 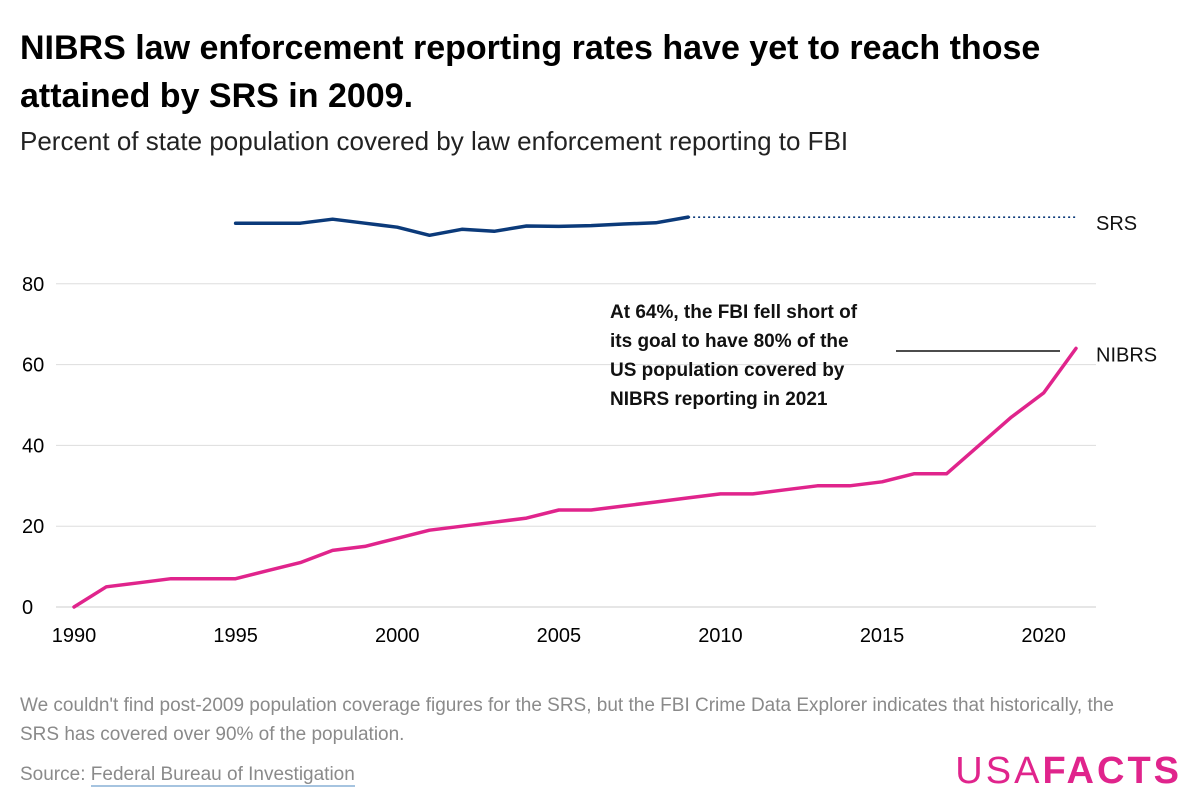 What do you see at coordinates (74, 636) in the screenshot?
I see `x-tick-label: 1990` at bounding box center [74, 636].